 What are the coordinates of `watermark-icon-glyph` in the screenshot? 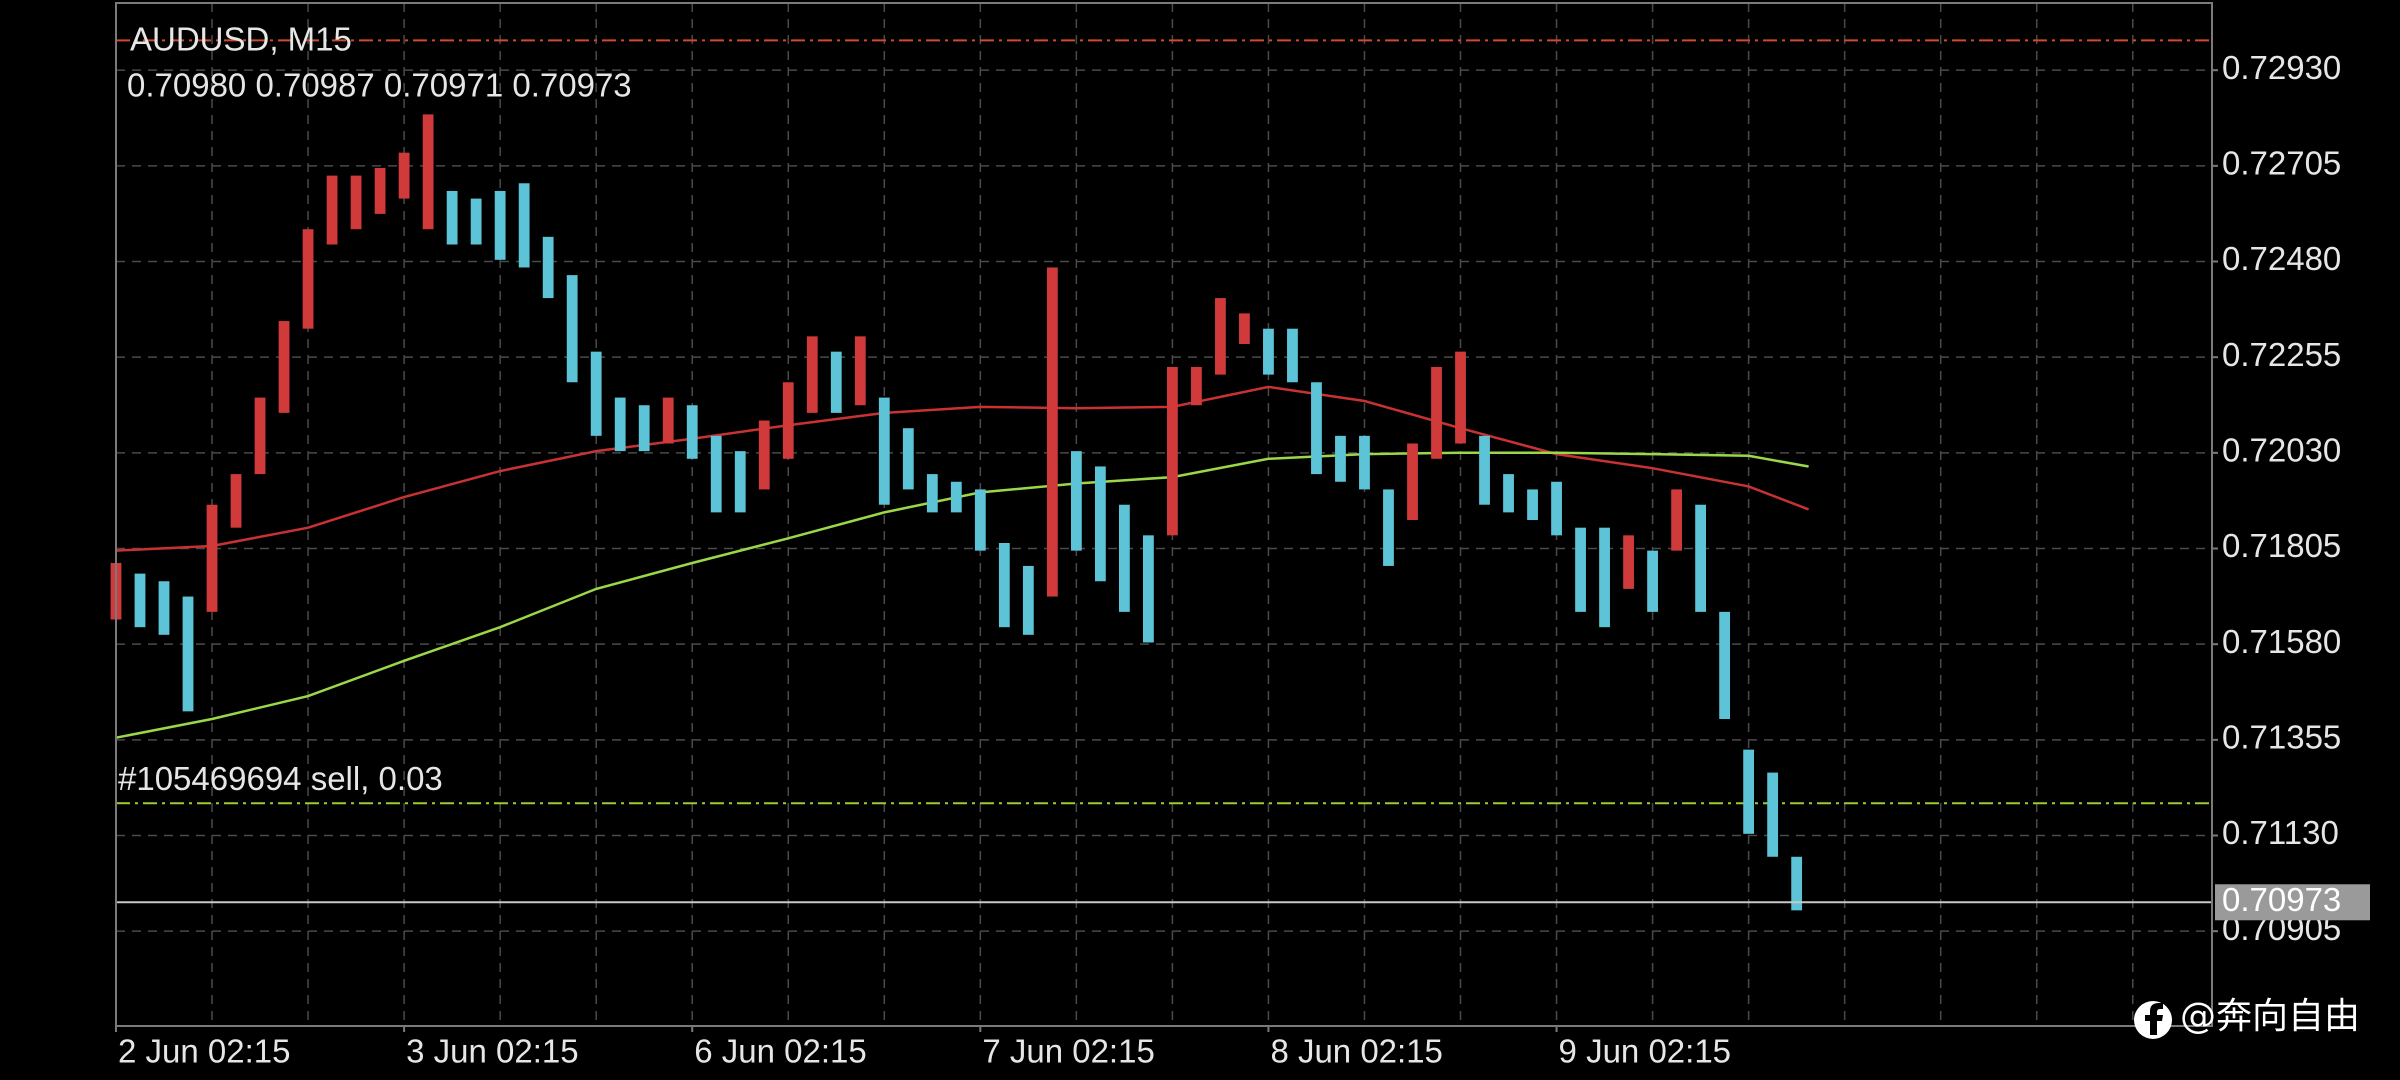 It's located at (2154, 1019).